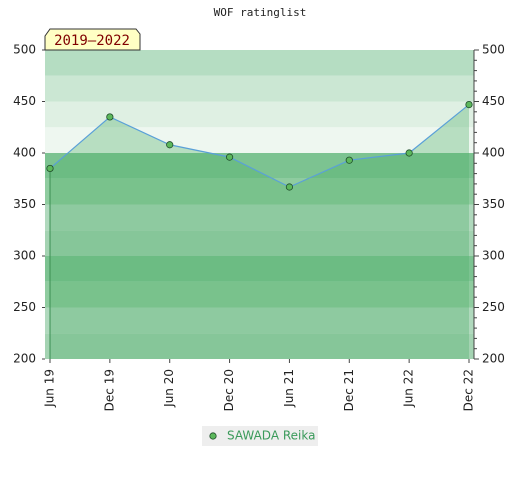 Image resolution: width=520 pixels, height=484 pixels. Describe the element at coordinates (50, 388) in the screenshot. I see `x-tick-label: Jun 19` at that location.